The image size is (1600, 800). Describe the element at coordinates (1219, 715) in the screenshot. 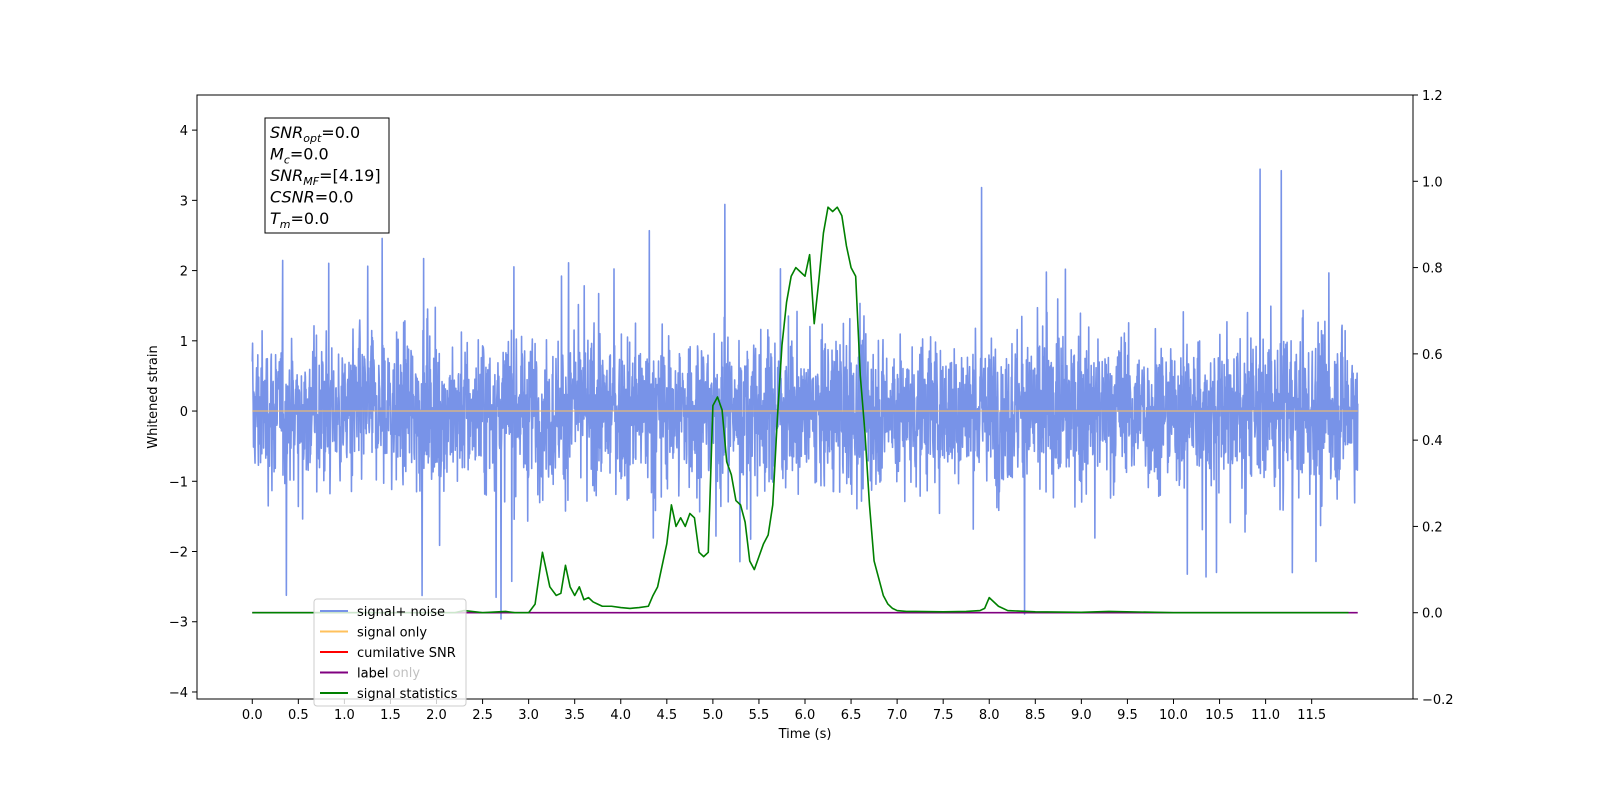

I see `x-tick-label: 10.5` at that location.